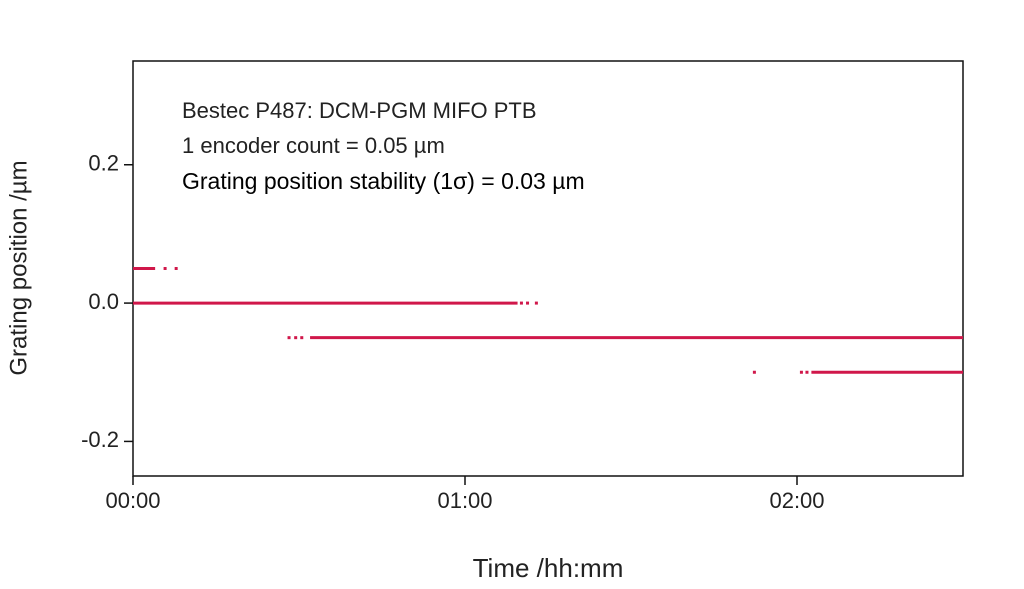 The height and width of the screenshot is (589, 1024). Describe the element at coordinates (100, 439) in the screenshot. I see `y-tick-label: -0.2` at that location.